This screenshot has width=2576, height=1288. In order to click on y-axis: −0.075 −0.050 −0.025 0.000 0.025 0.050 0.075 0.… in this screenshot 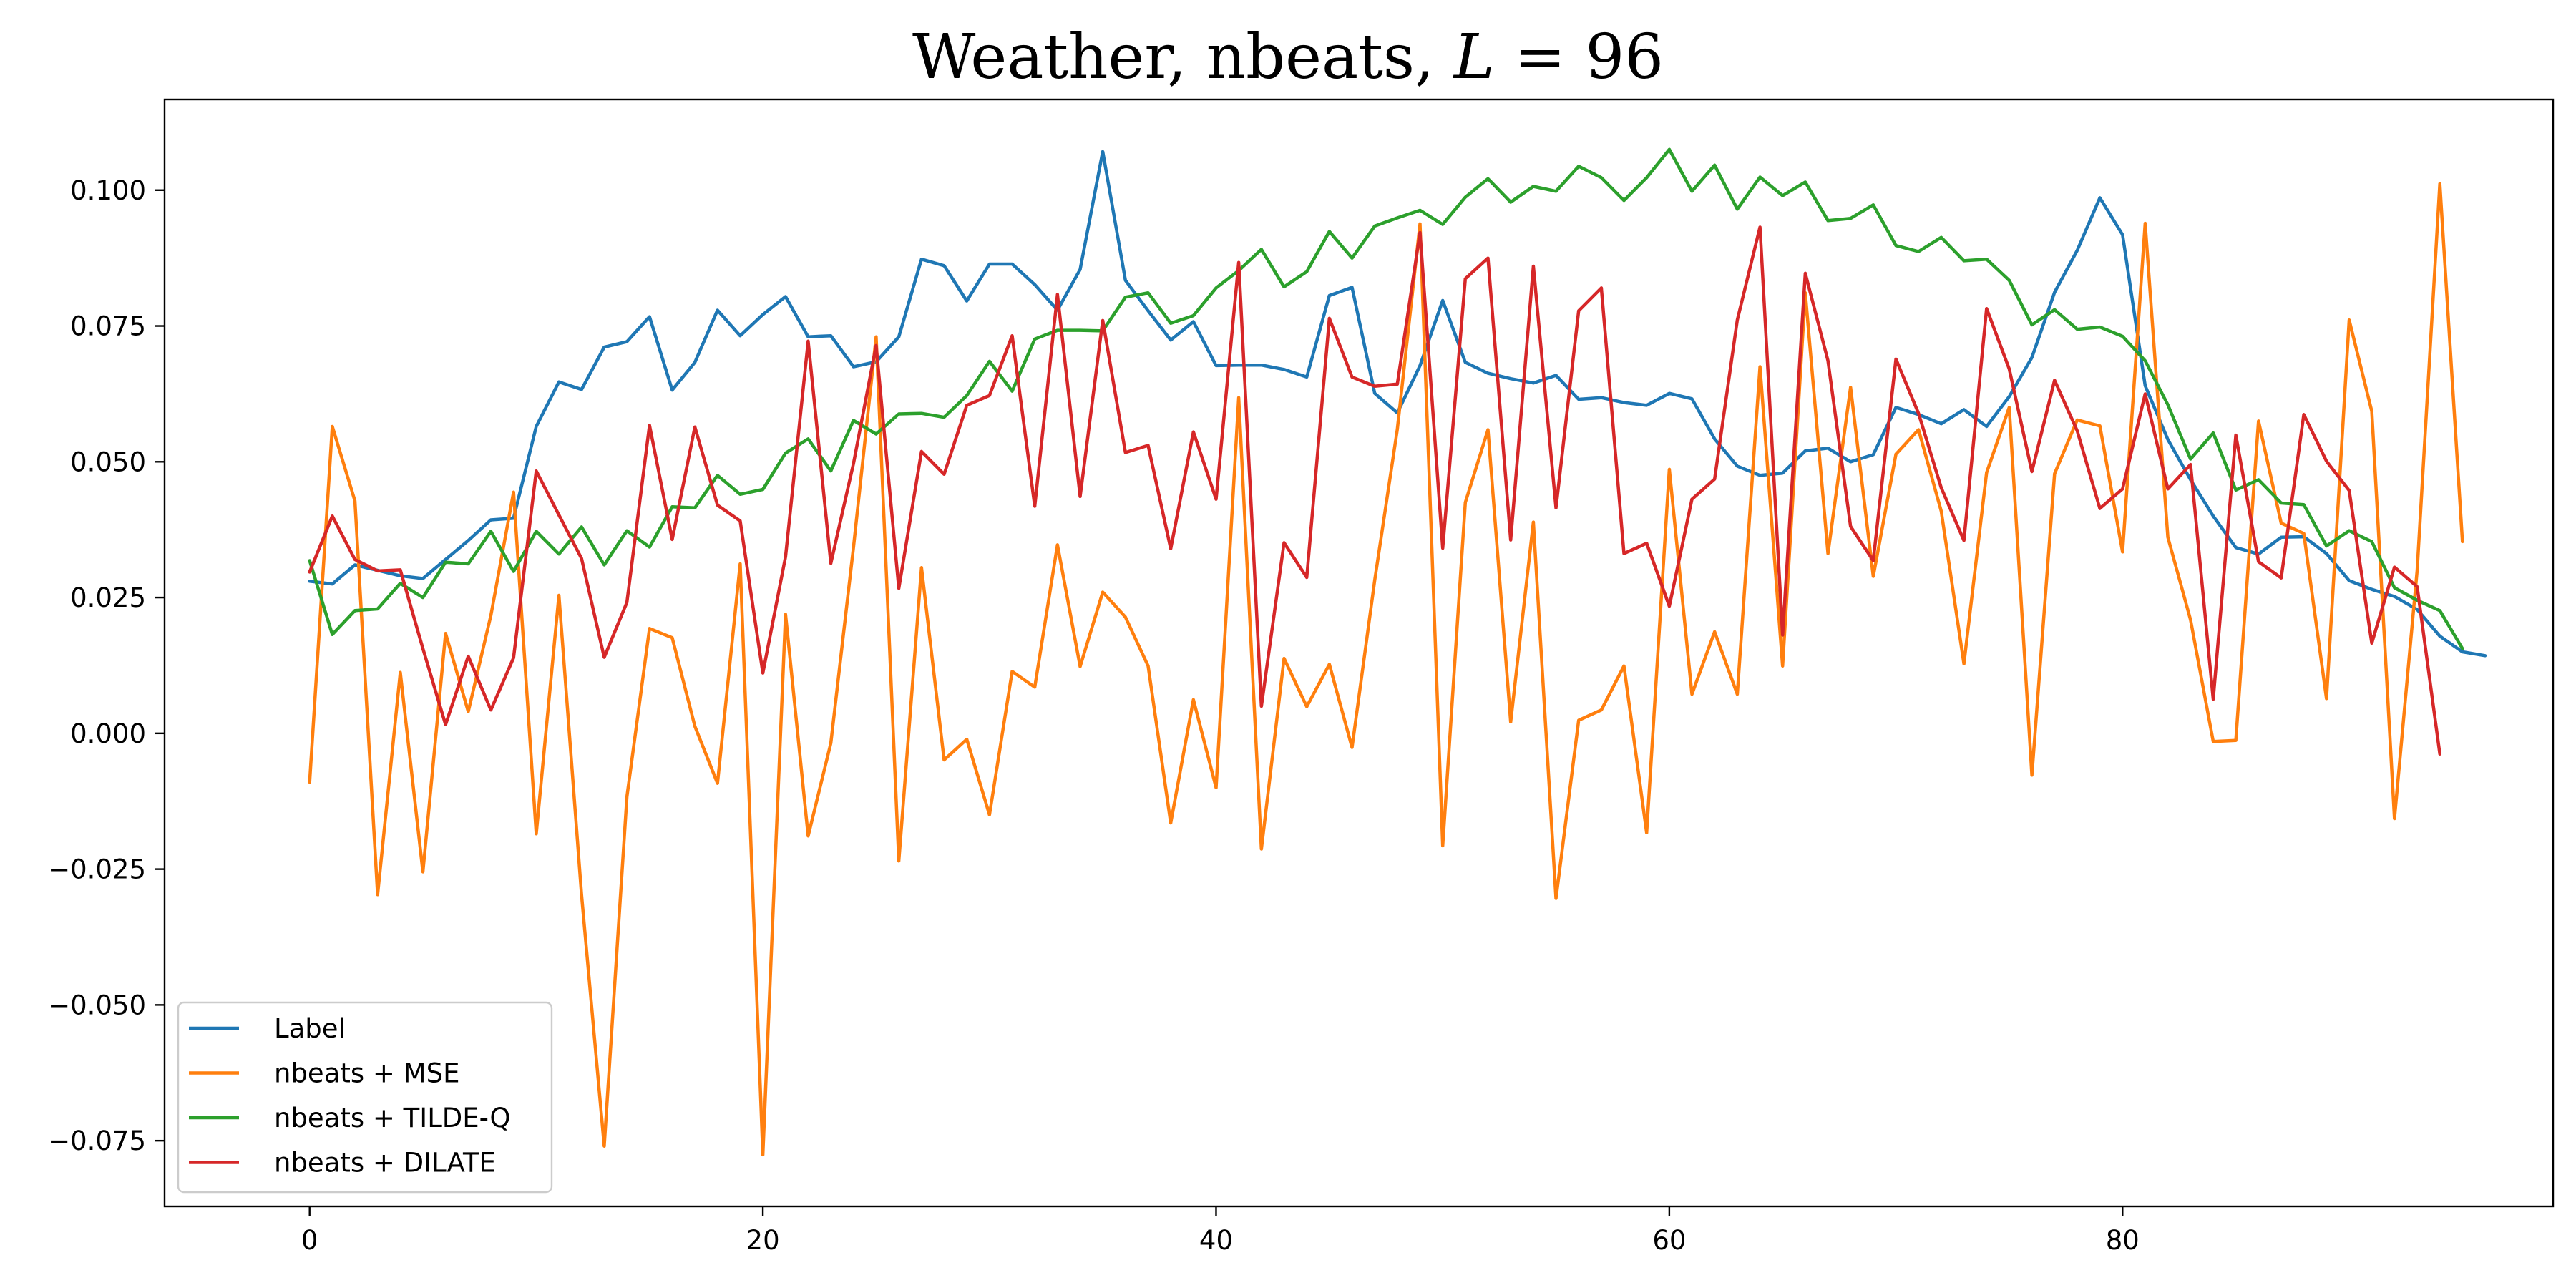, I will do `click(106, 665)`.